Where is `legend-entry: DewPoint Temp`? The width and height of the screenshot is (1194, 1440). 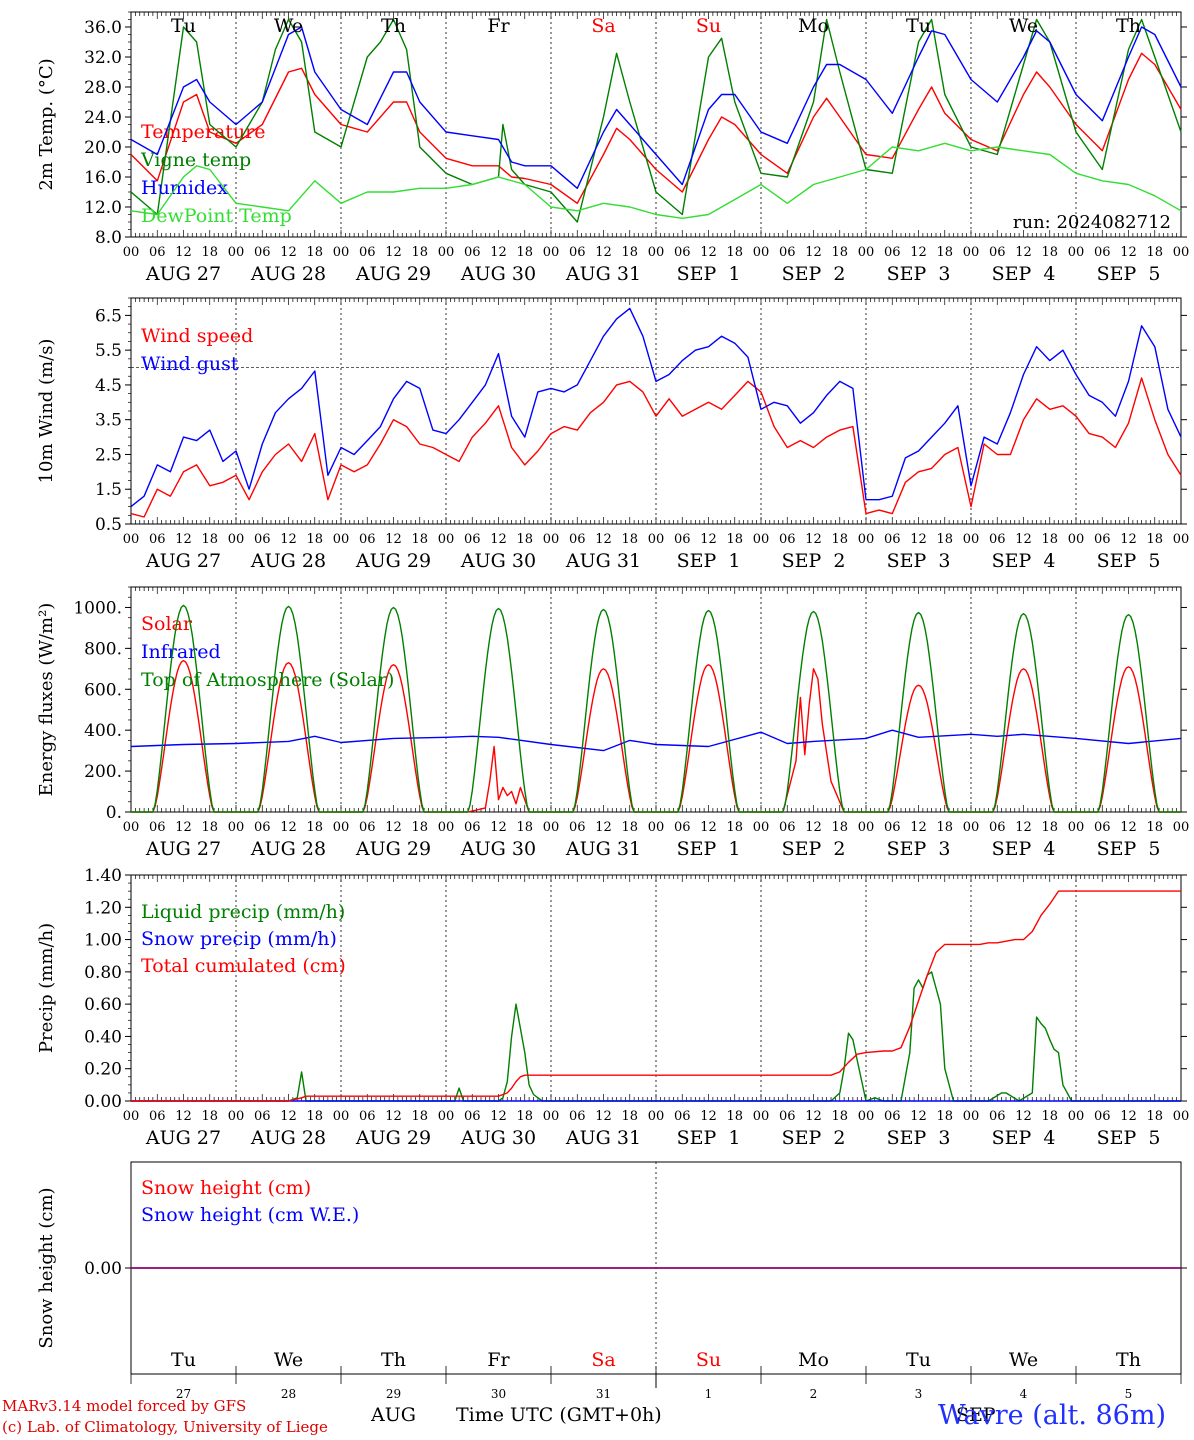
legend-entry: DewPoint Temp is located at coordinates (216, 216).